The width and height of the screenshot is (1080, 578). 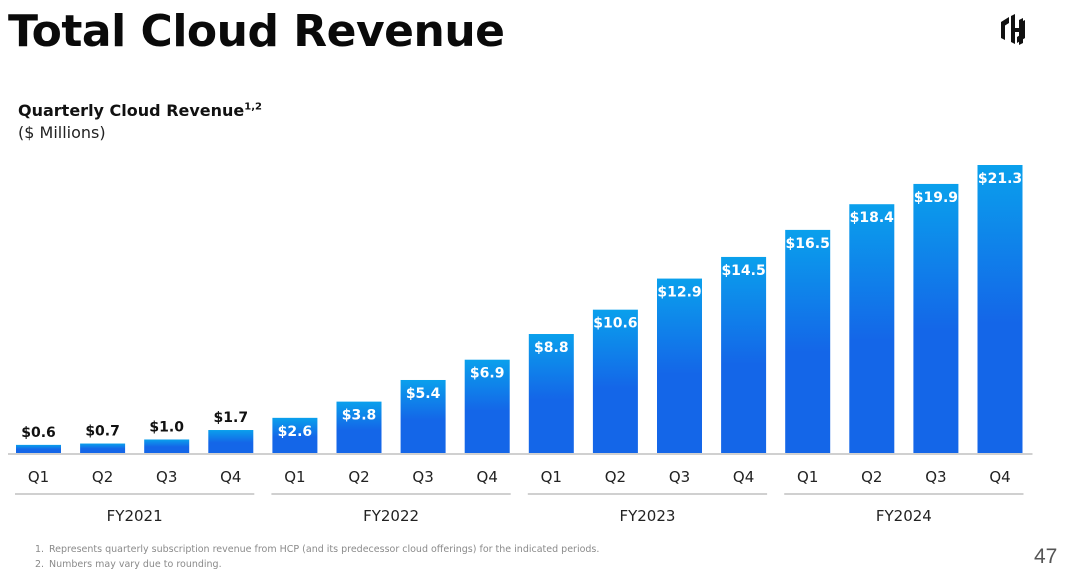 What do you see at coordinates (317, 564) in the screenshot?
I see `footnote-2: 2. Numbers may vary due to rounding.` at bounding box center [317, 564].